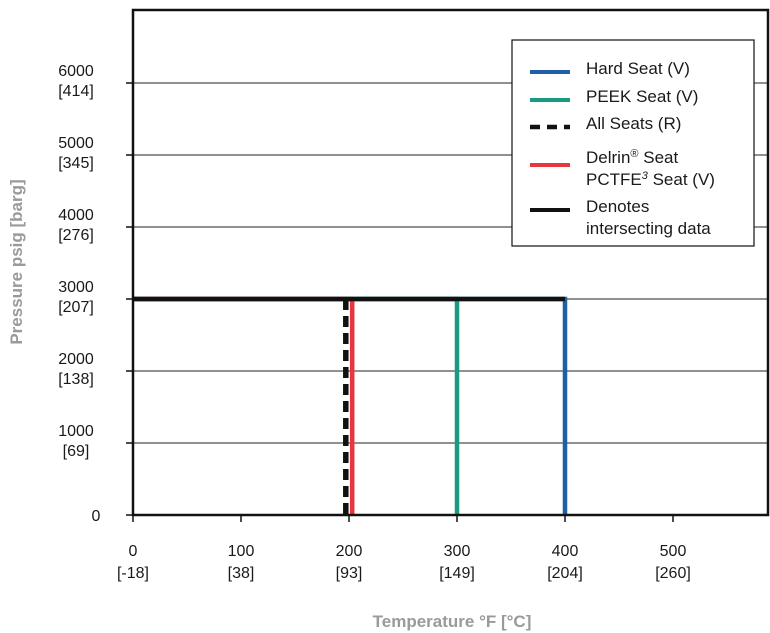 The image size is (770, 633). Describe the element at coordinates (76, 71) in the screenshot. I see `y-tick-label-6: 6000` at that location.